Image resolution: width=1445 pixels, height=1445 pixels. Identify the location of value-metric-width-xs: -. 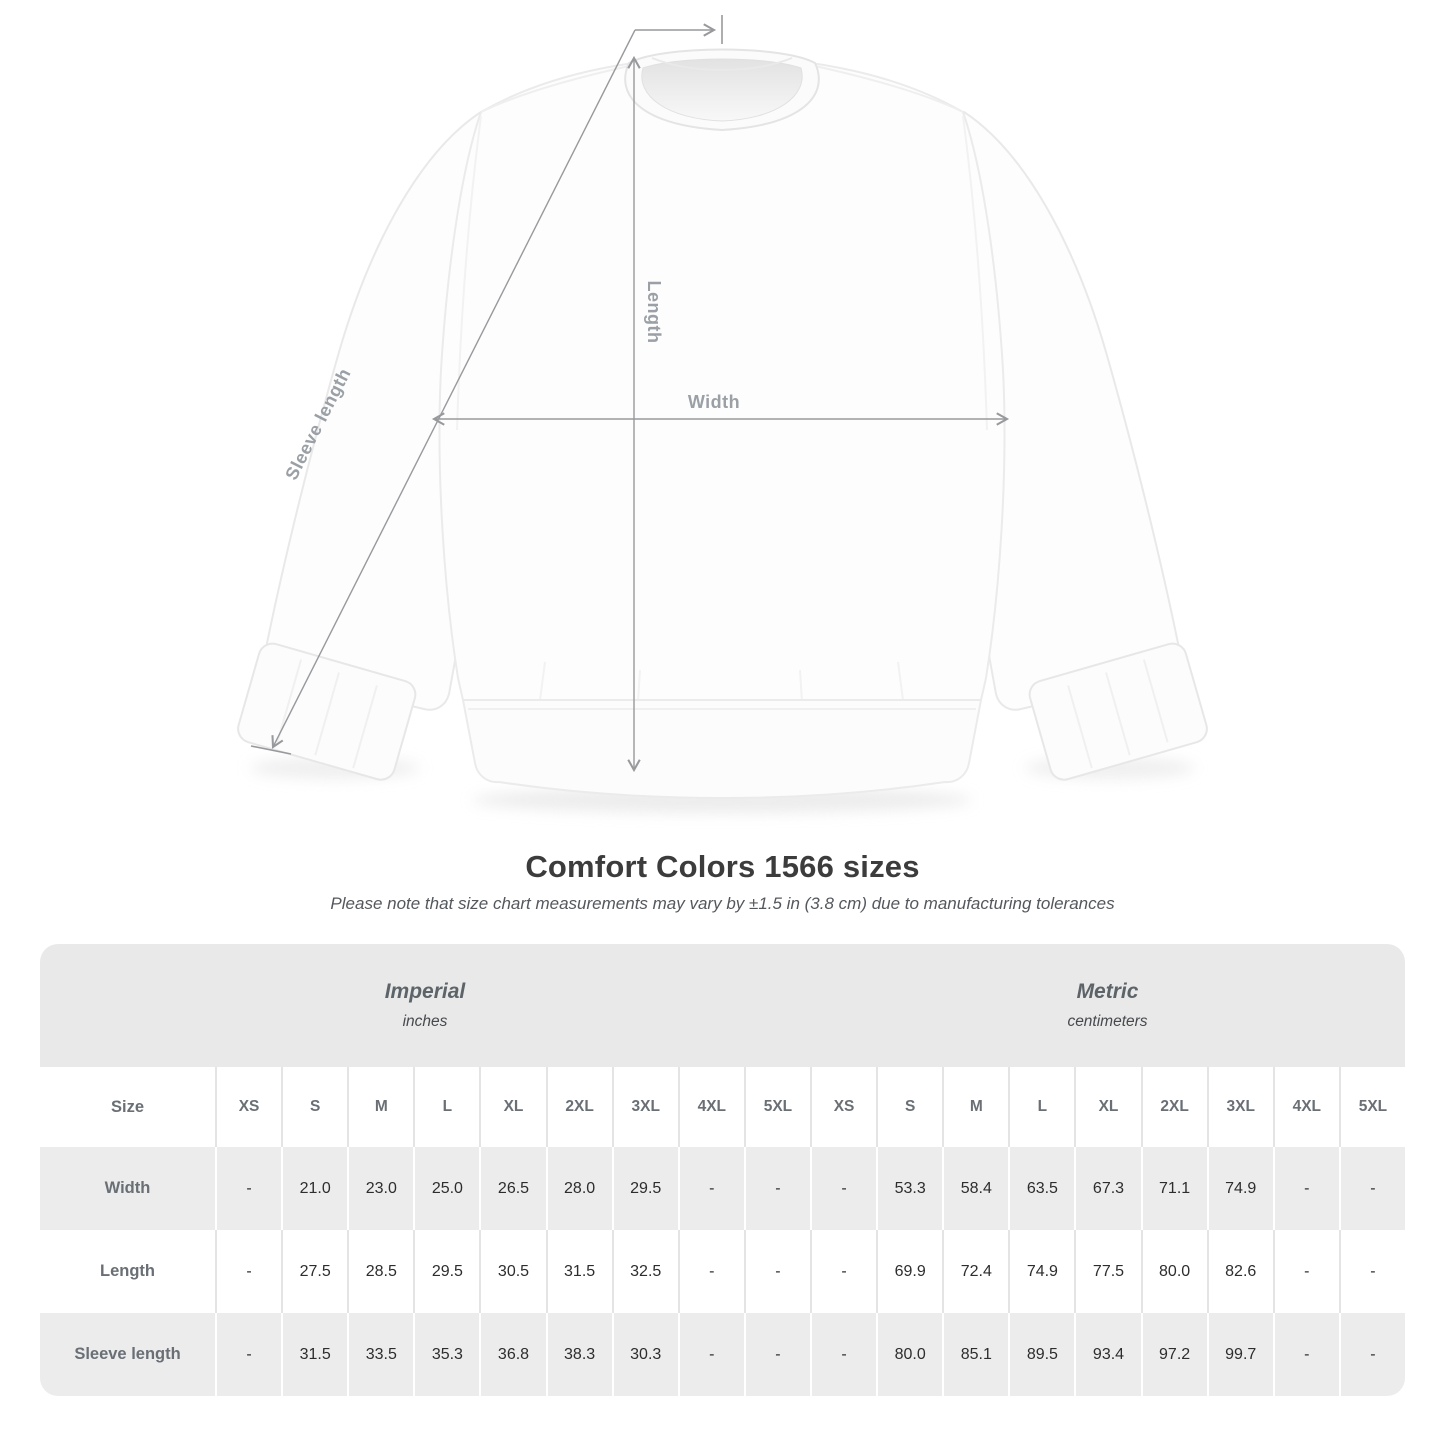
(843, 1188).